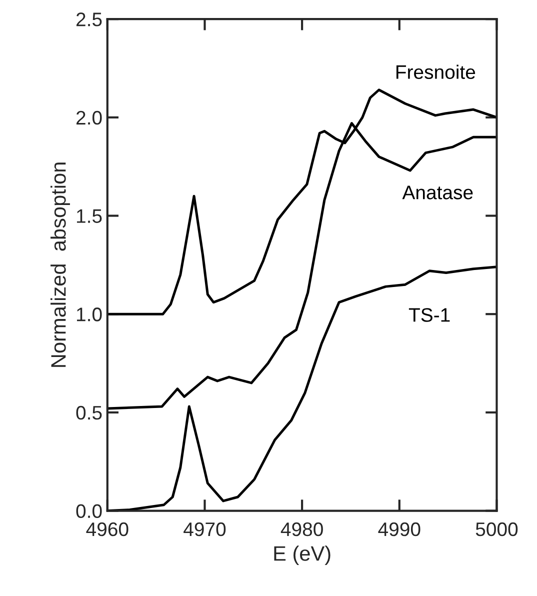  What do you see at coordinates (497, 529) in the screenshot?
I see `x-tick-label: 5000` at bounding box center [497, 529].